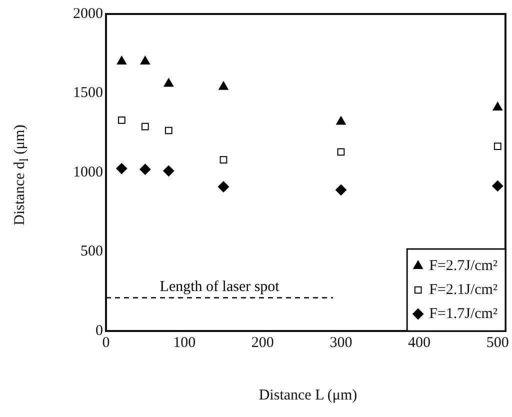  Describe the element at coordinates (262, 342) in the screenshot. I see `x-tick-label: 200` at that location.